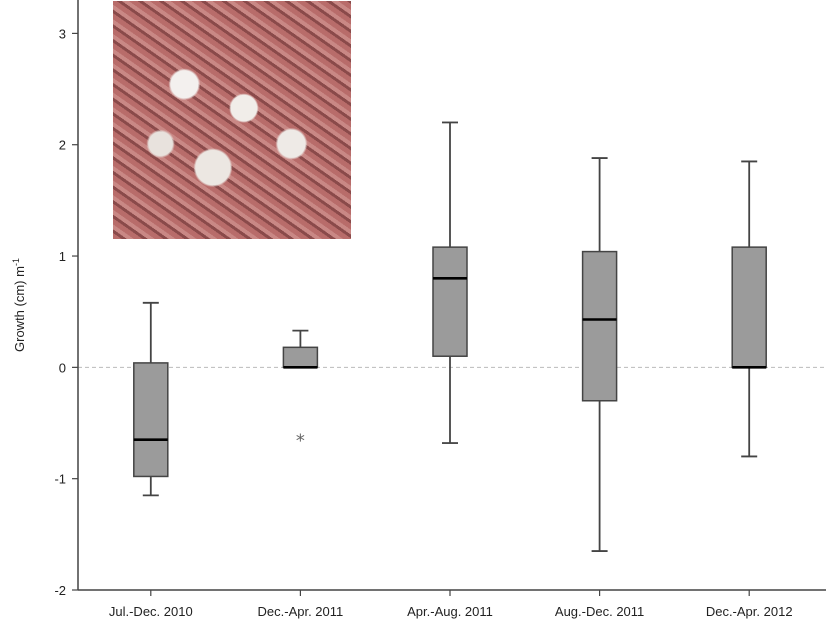 This screenshot has height=628, width=826. Describe the element at coordinates (749, 611) in the screenshot. I see `x-tick-label: Dec.-Apr. 2012` at that location.